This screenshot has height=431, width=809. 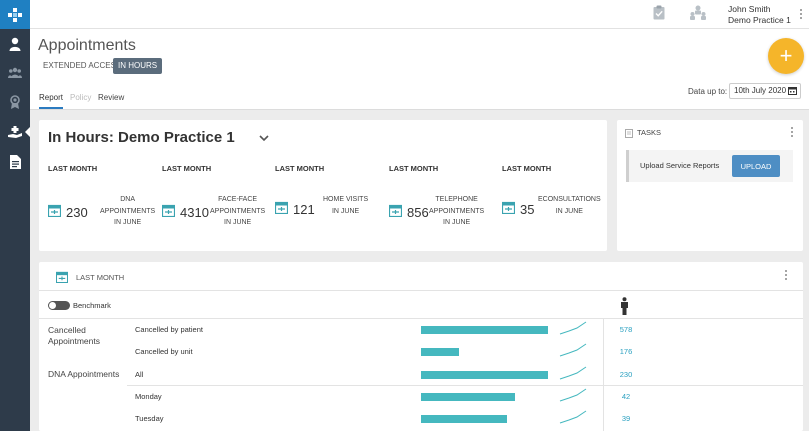 I want to click on benchmark-label: Benchmark, so click(x=92, y=305).